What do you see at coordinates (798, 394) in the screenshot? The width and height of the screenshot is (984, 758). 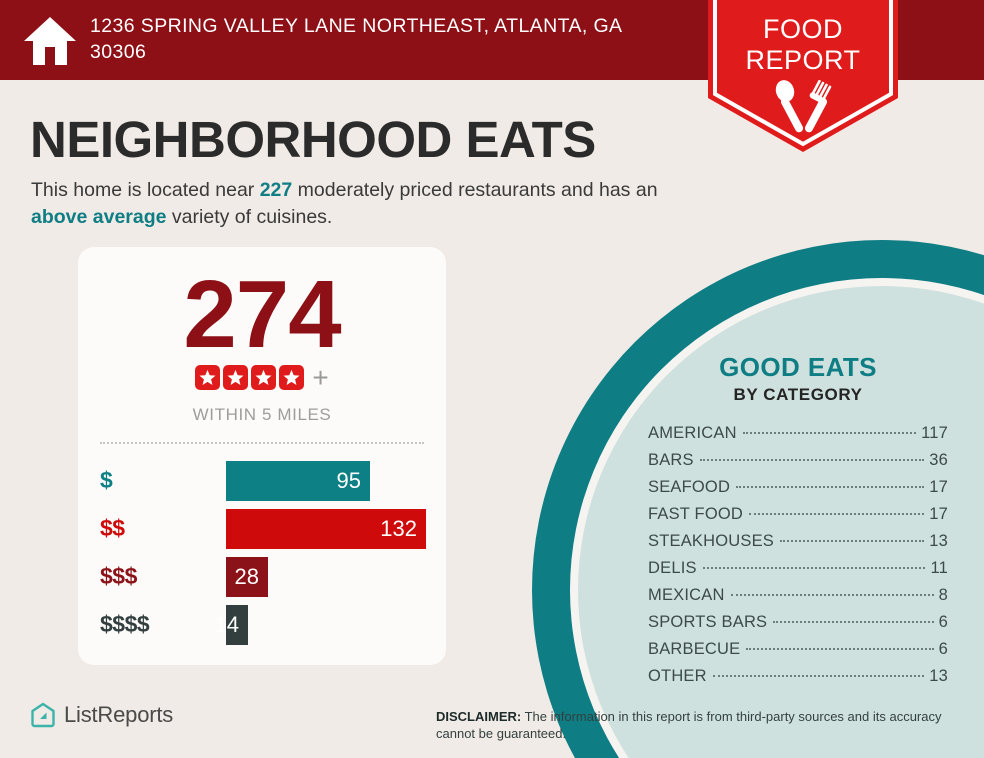 I see `good-eats-subtitle: BY CATEGORY` at bounding box center [798, 394].